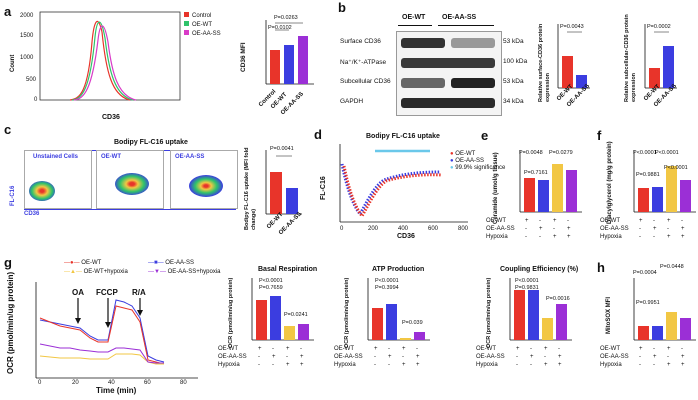 This screenshot has width=698, height=400. I want to click on coupling-p-1: P<0.0001, so click(527, 281).